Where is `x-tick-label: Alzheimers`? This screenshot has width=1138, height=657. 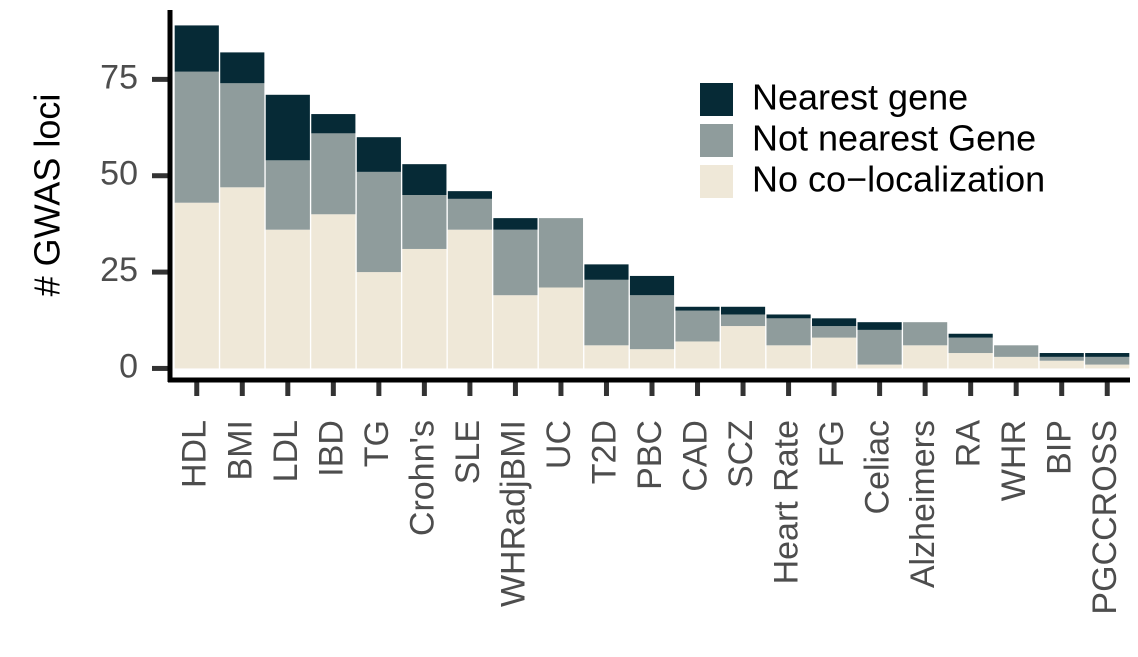
x-tick-label: Alzheimers is located at coordinates (923, 504).